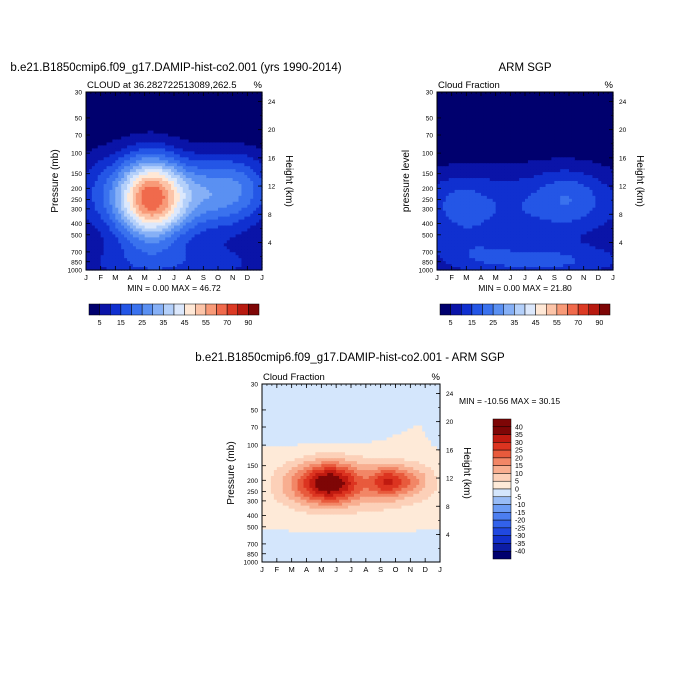  Describe the element at coordinates (158, 309) in the screenshot. I see `colorbar-swatch` at that location.